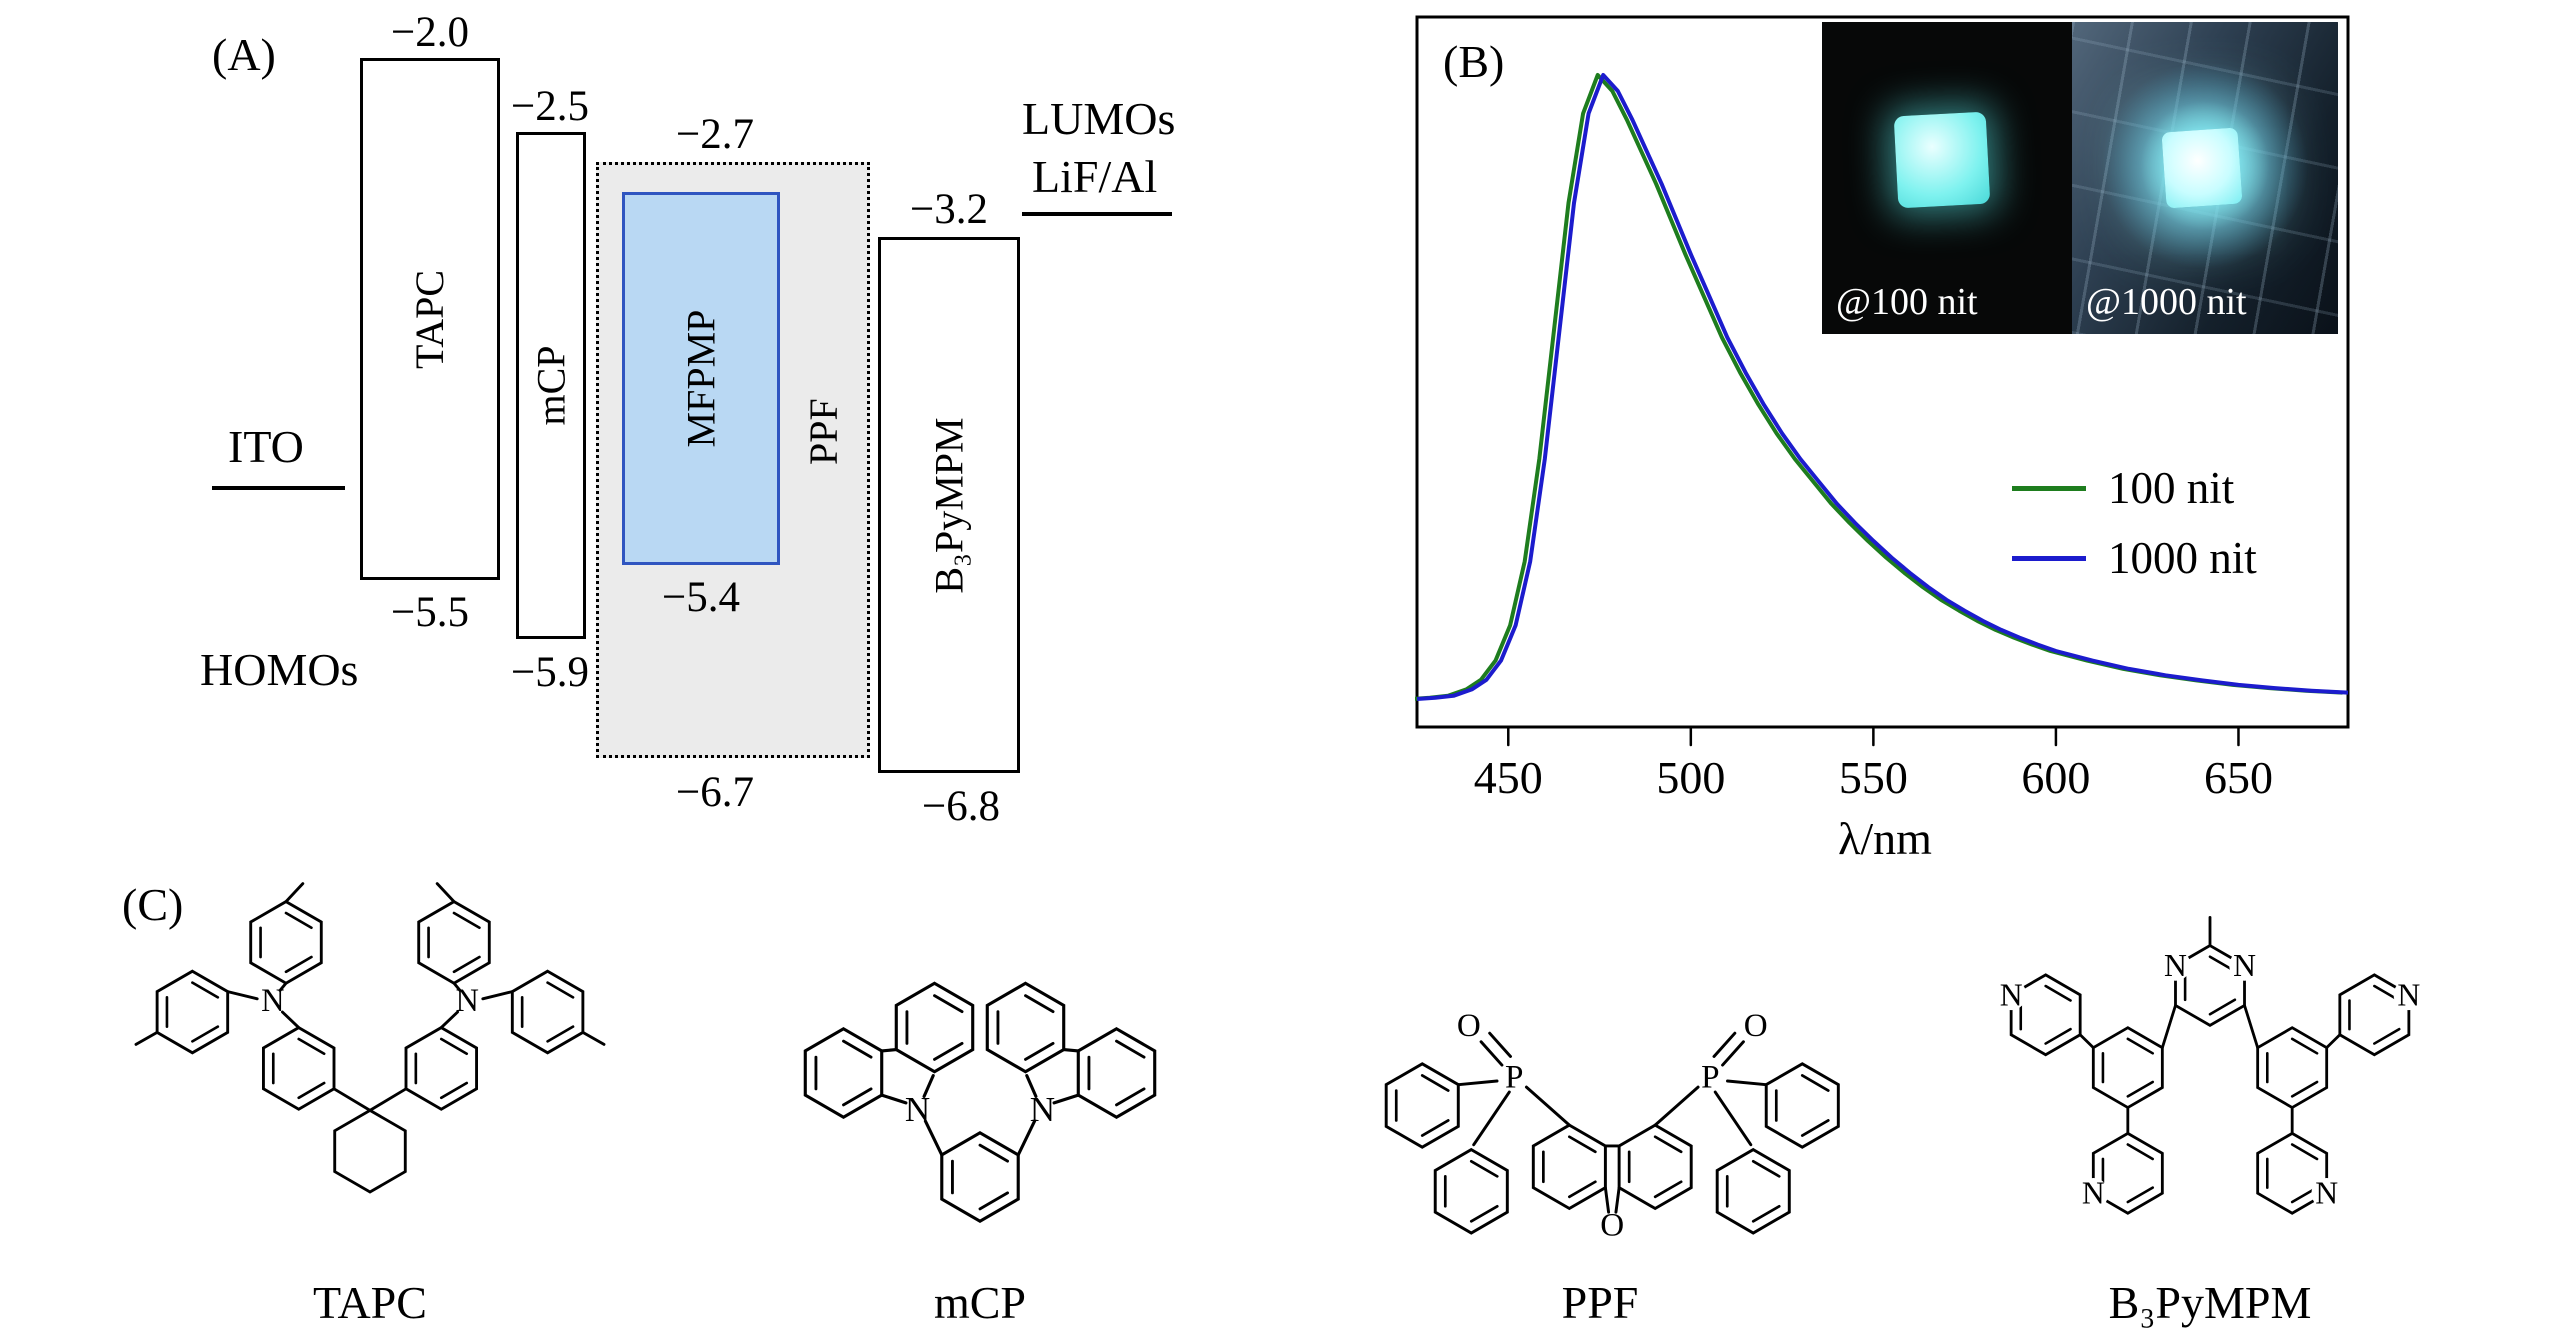 The height and width of the screenshot is (1330, 2567). Describe the element at coordinates (1099, 118) in the screenshot. I see `lumos-label: LUMOs` at that location.